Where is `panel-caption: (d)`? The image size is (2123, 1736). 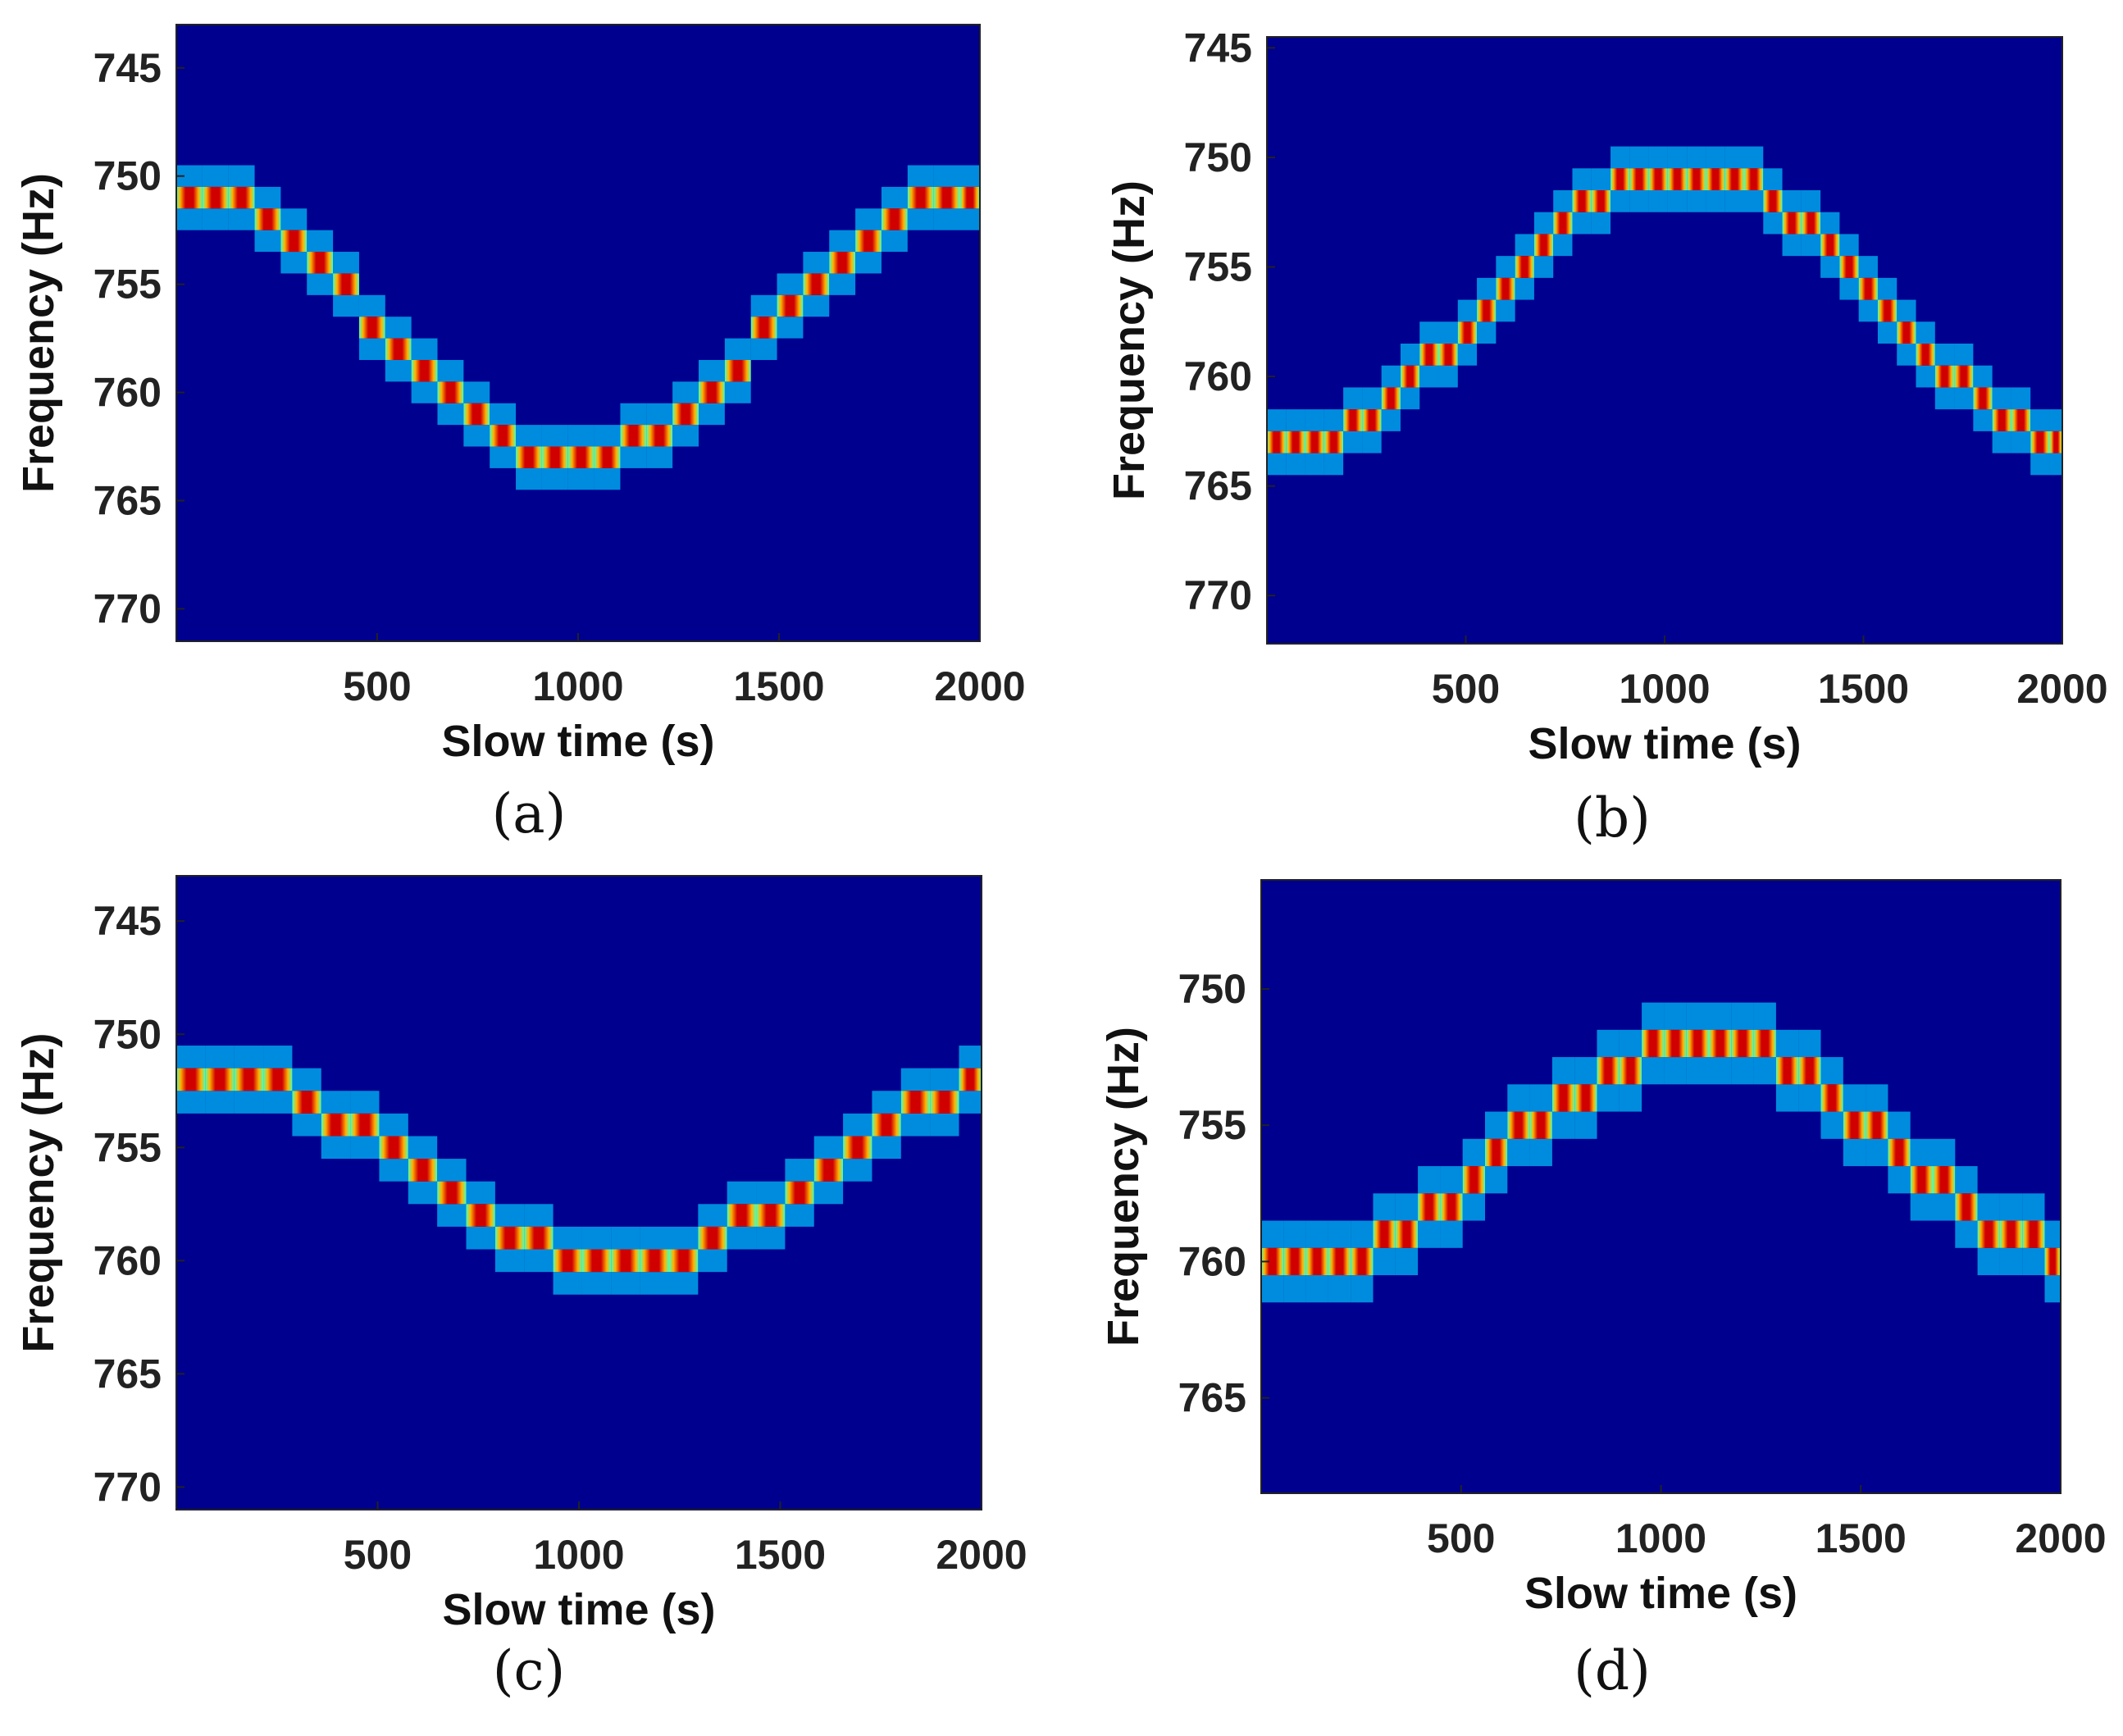 panel-caption: (d) is located at coordinates (1613, 1671).